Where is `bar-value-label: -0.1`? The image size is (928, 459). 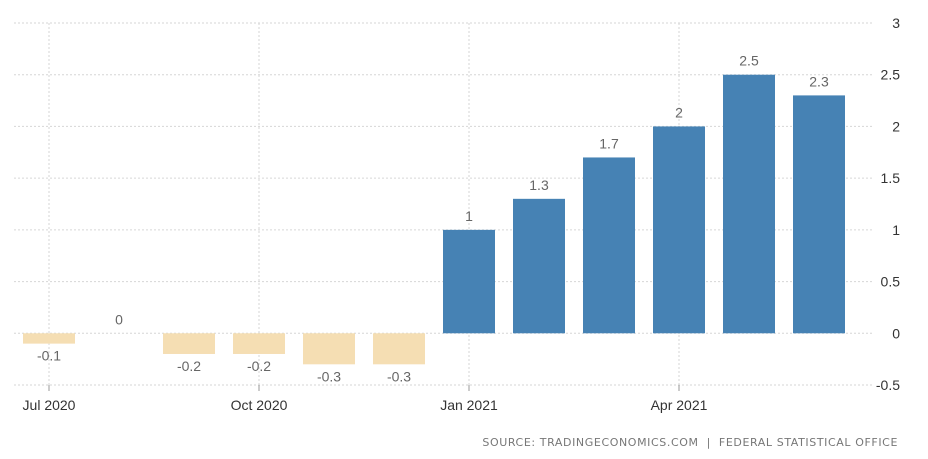
bar-value-label: -0.1 is located at coordinates (49, 356).